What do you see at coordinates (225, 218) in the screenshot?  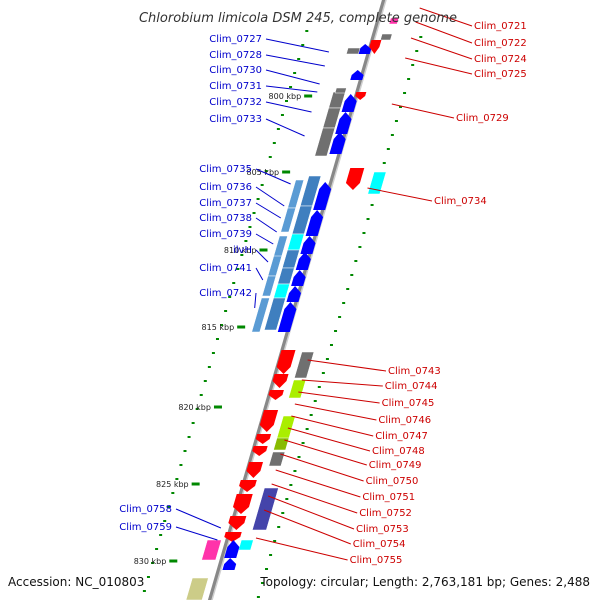 I see `gene-label-clim_0738: Clim_0738` at bounding box center [225, 218].